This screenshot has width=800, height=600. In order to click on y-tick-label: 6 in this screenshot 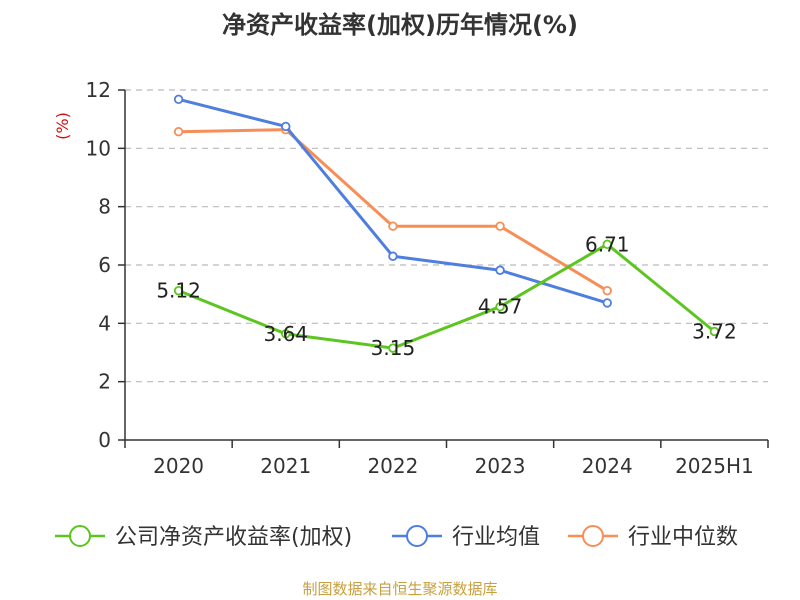, I will do `click(104, 265)`.